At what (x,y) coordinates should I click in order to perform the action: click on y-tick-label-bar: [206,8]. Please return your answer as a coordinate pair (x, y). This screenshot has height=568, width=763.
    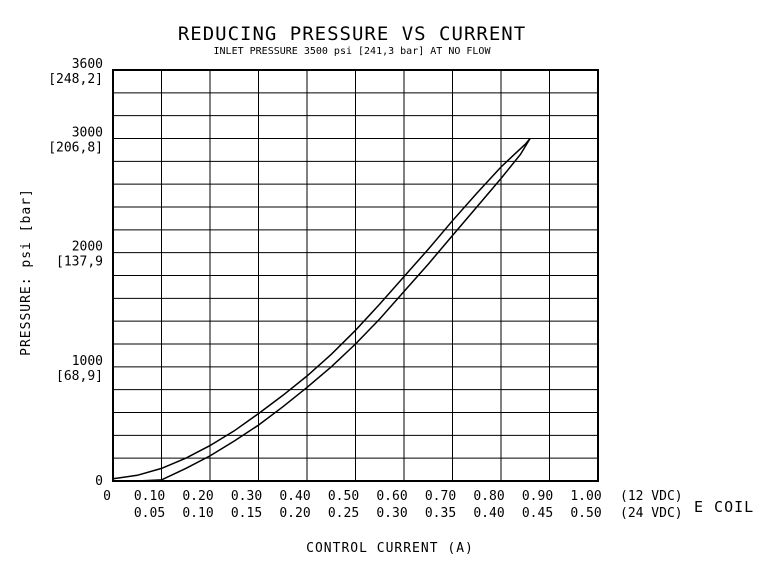
    Looking at the image, I should click on (75, 148).